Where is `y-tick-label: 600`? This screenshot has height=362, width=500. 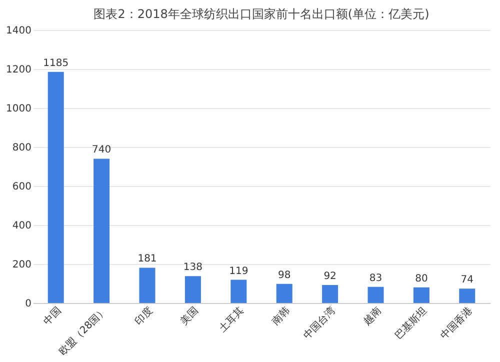
y-tick-label: 600 is located at coordinates (22, 187).